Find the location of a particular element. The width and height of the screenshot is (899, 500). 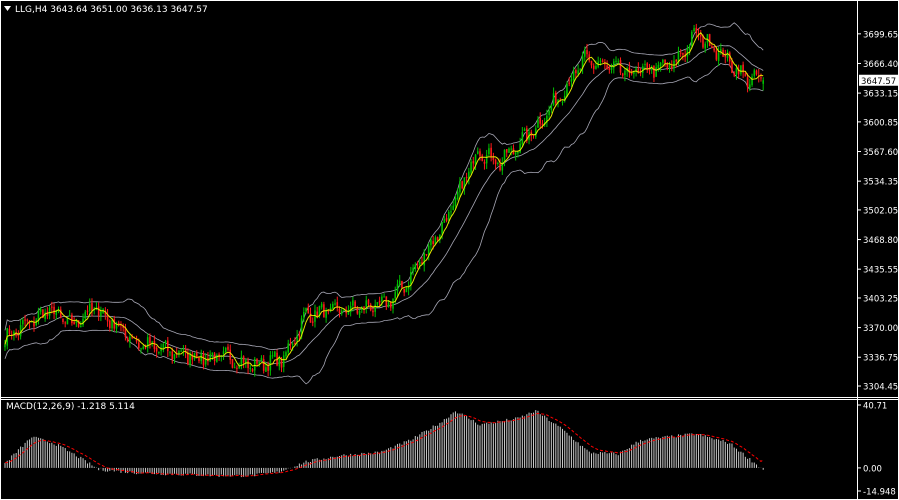

price-tick-label: 3600.85 is located at coordinates (880, 123).